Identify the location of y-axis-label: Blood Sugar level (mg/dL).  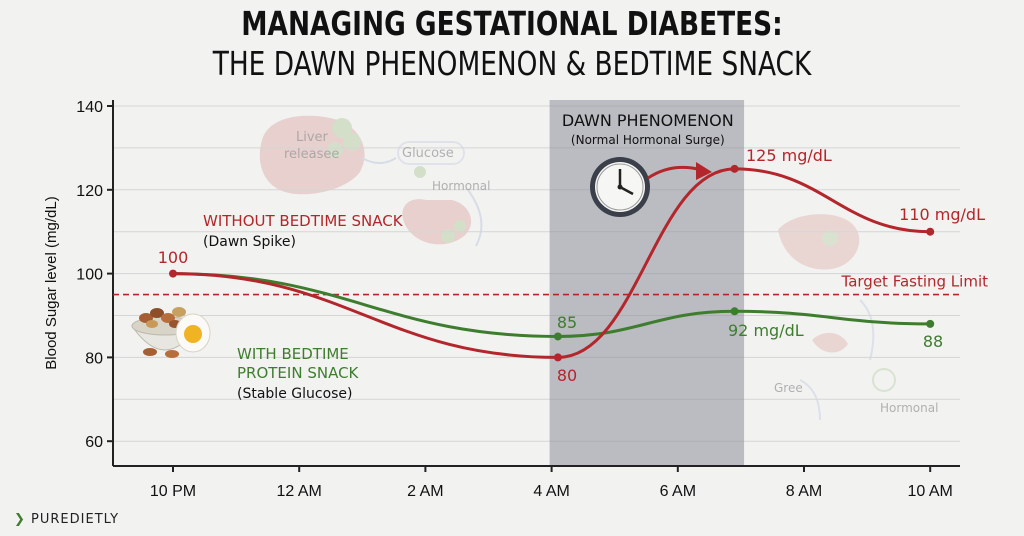
(51, 282).